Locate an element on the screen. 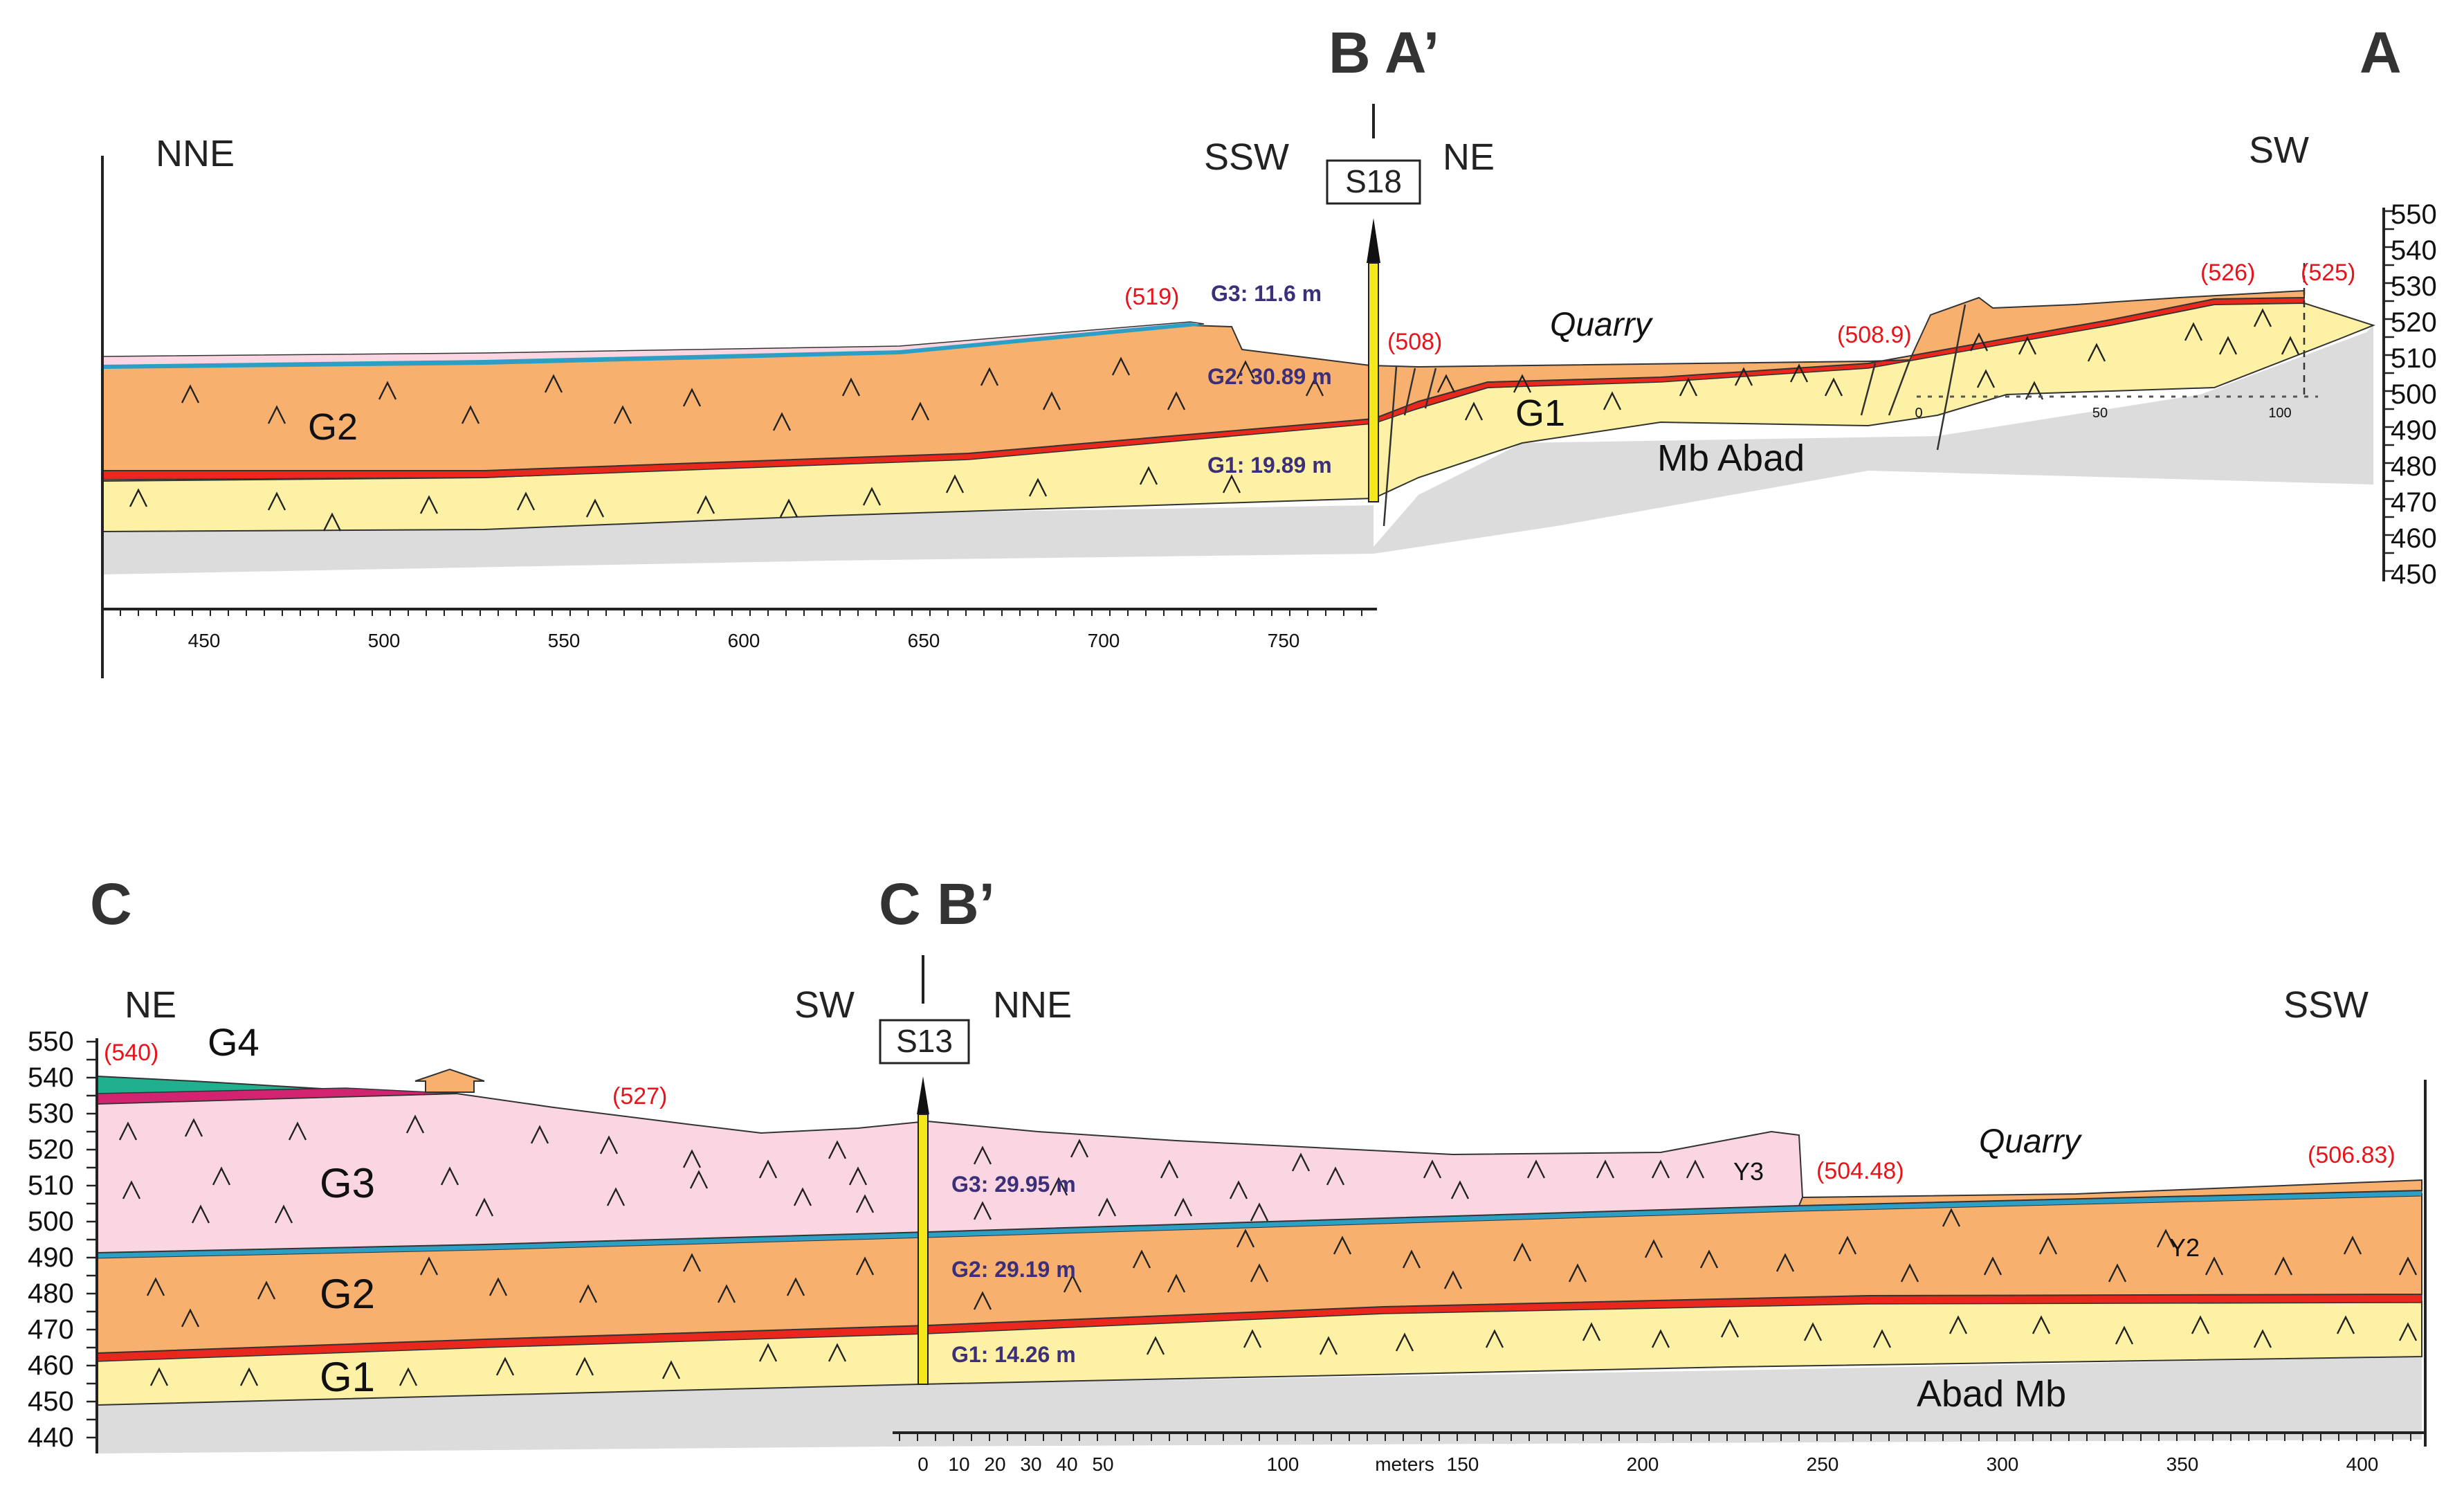 This screenshot has height=1495, width=2464. bottom-unit-g2: G2 is located at coordinates (347, 1294).